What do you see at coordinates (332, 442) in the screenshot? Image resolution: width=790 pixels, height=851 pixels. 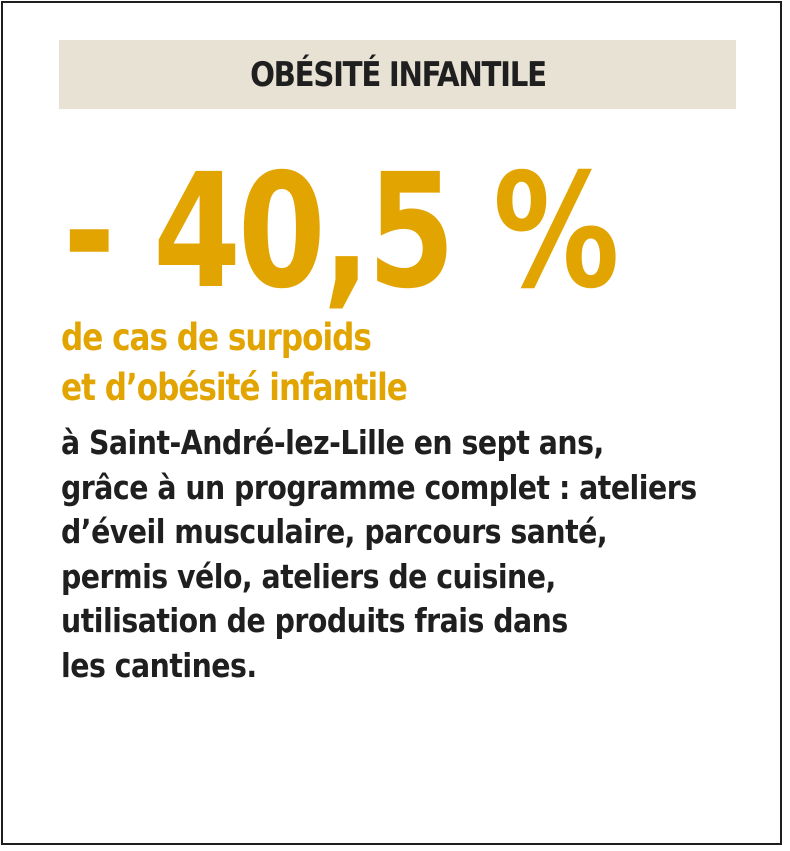 I see `body-line: à Saint-André-lez-Lille en sept ans,` at bounding box center [332, 442].